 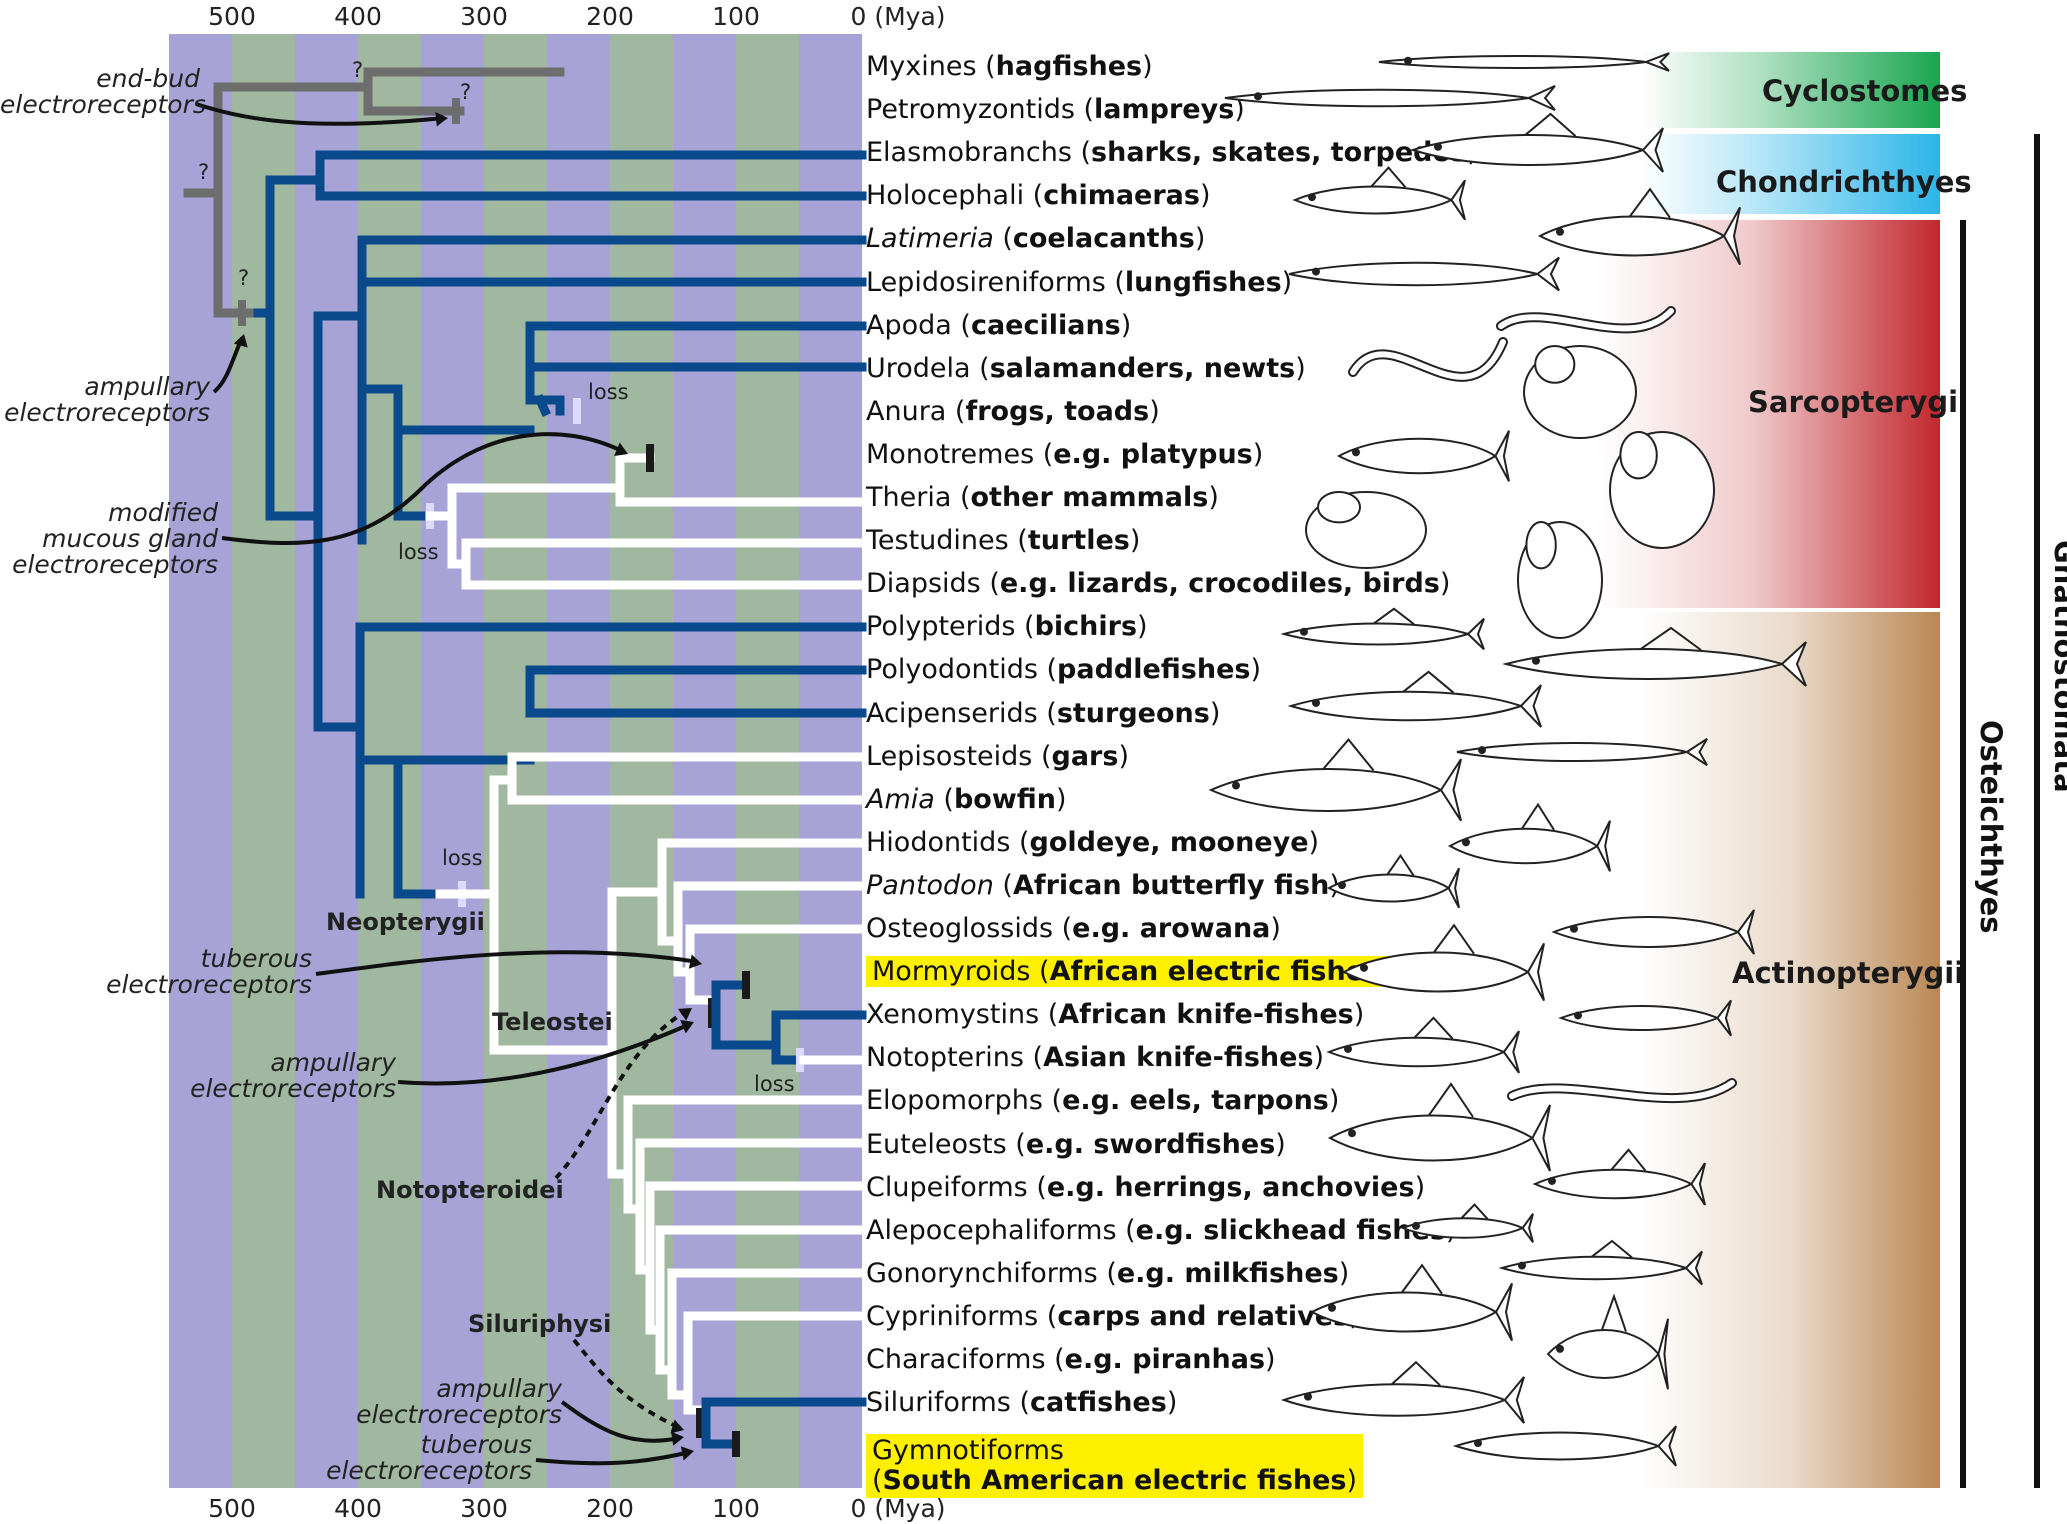 I want to click on actinopterygii-label: Actinopterygii, so click(x=1848, y=973).